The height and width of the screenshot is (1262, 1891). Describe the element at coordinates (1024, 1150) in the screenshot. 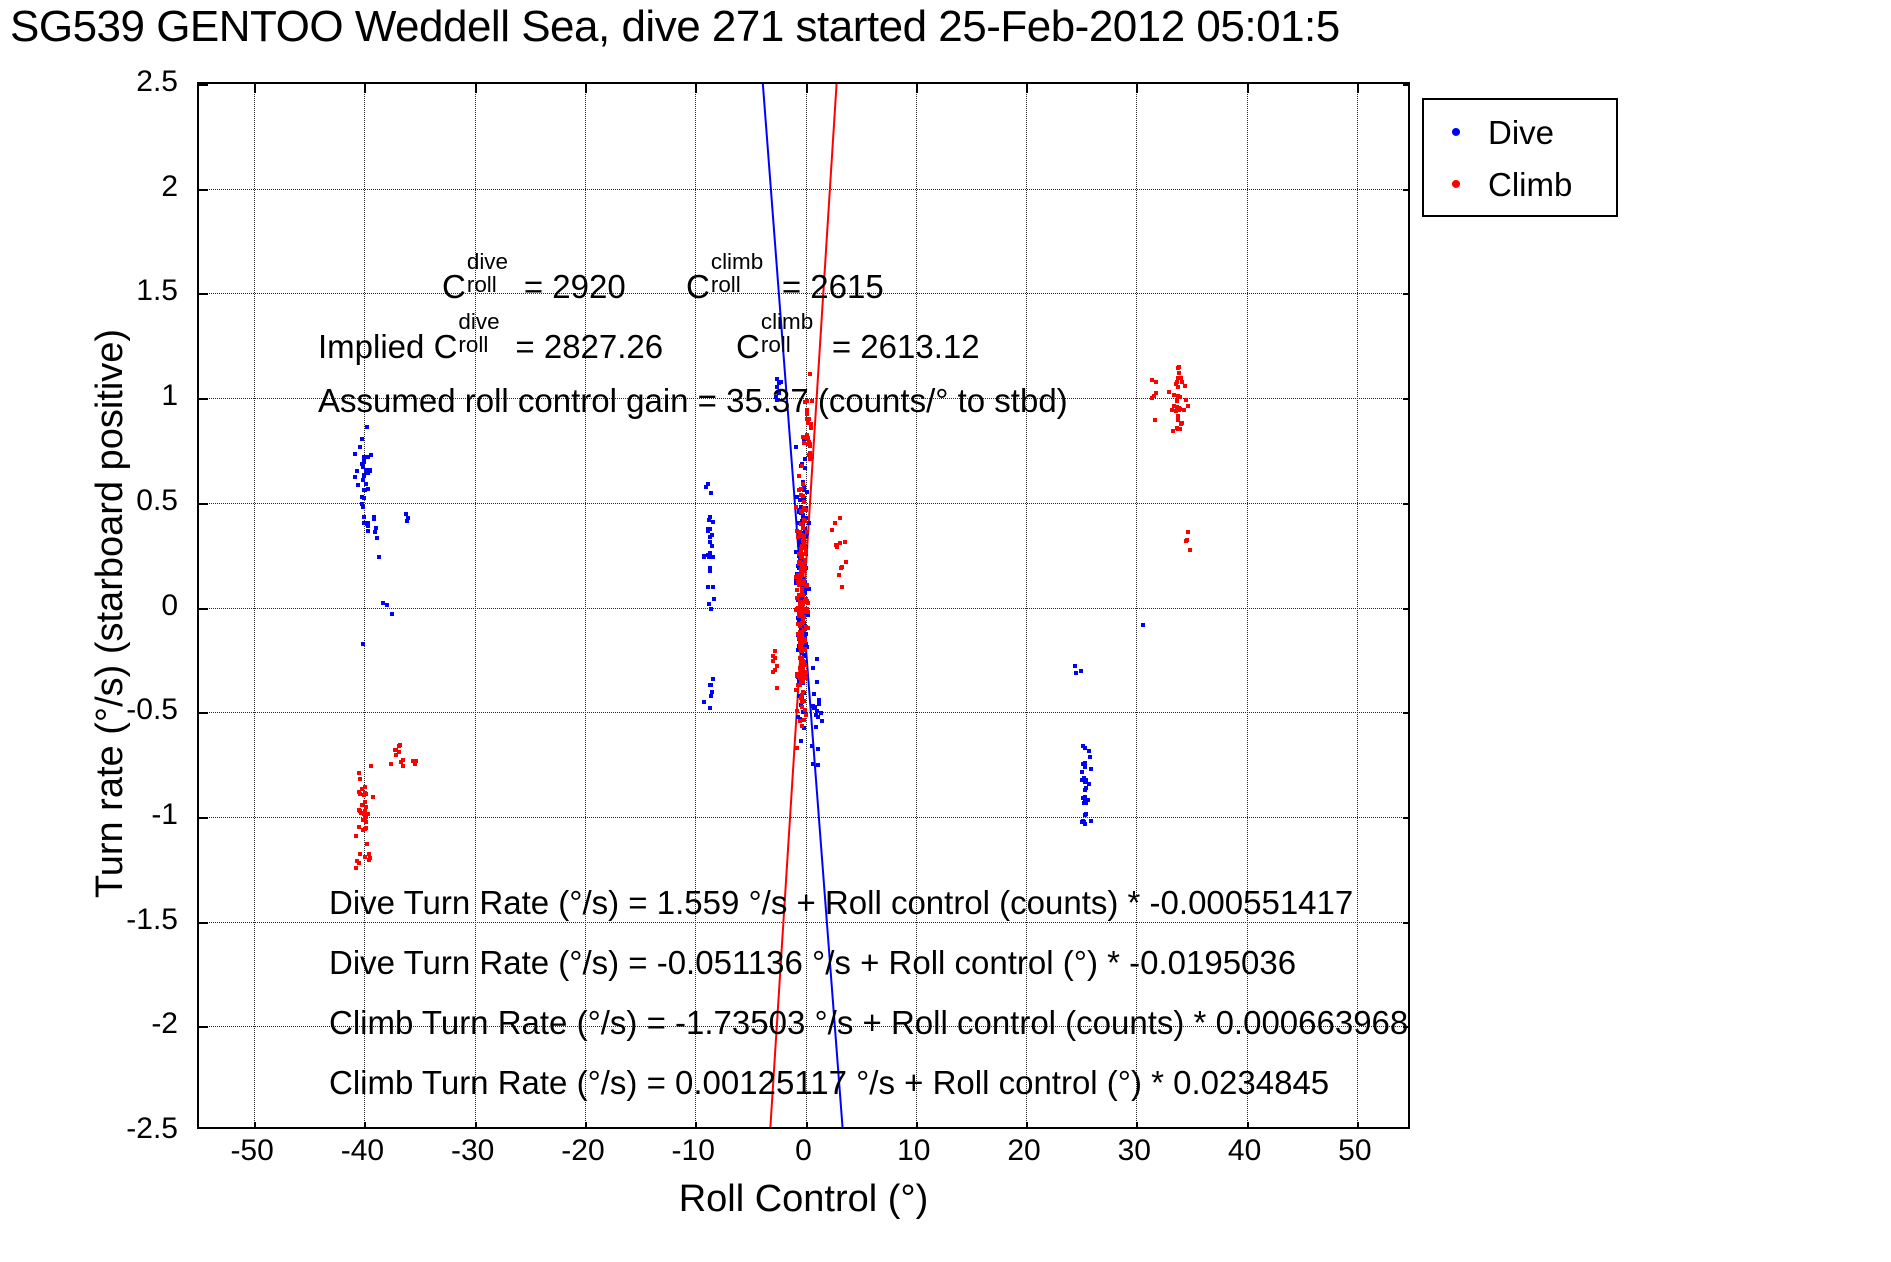

I see `x-tick-label: 20` at that location.